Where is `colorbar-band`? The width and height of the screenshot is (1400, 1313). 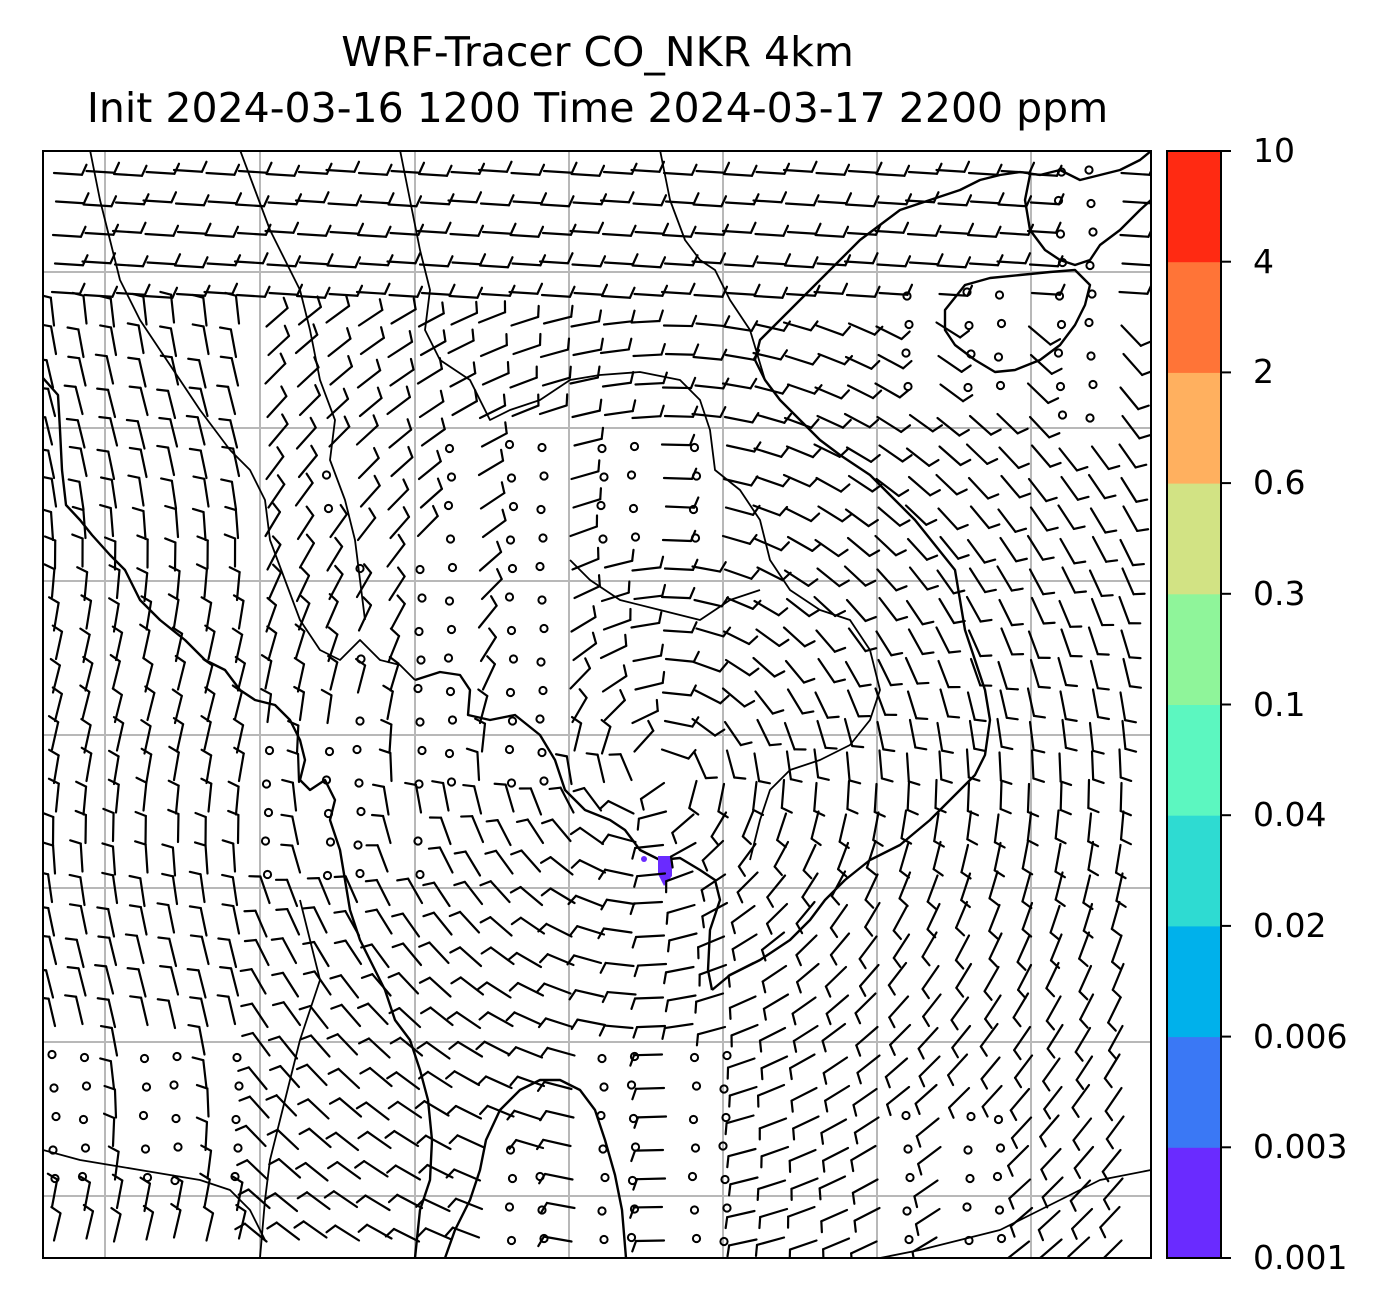 colorbar-band is located at coordinates (1194, 649).